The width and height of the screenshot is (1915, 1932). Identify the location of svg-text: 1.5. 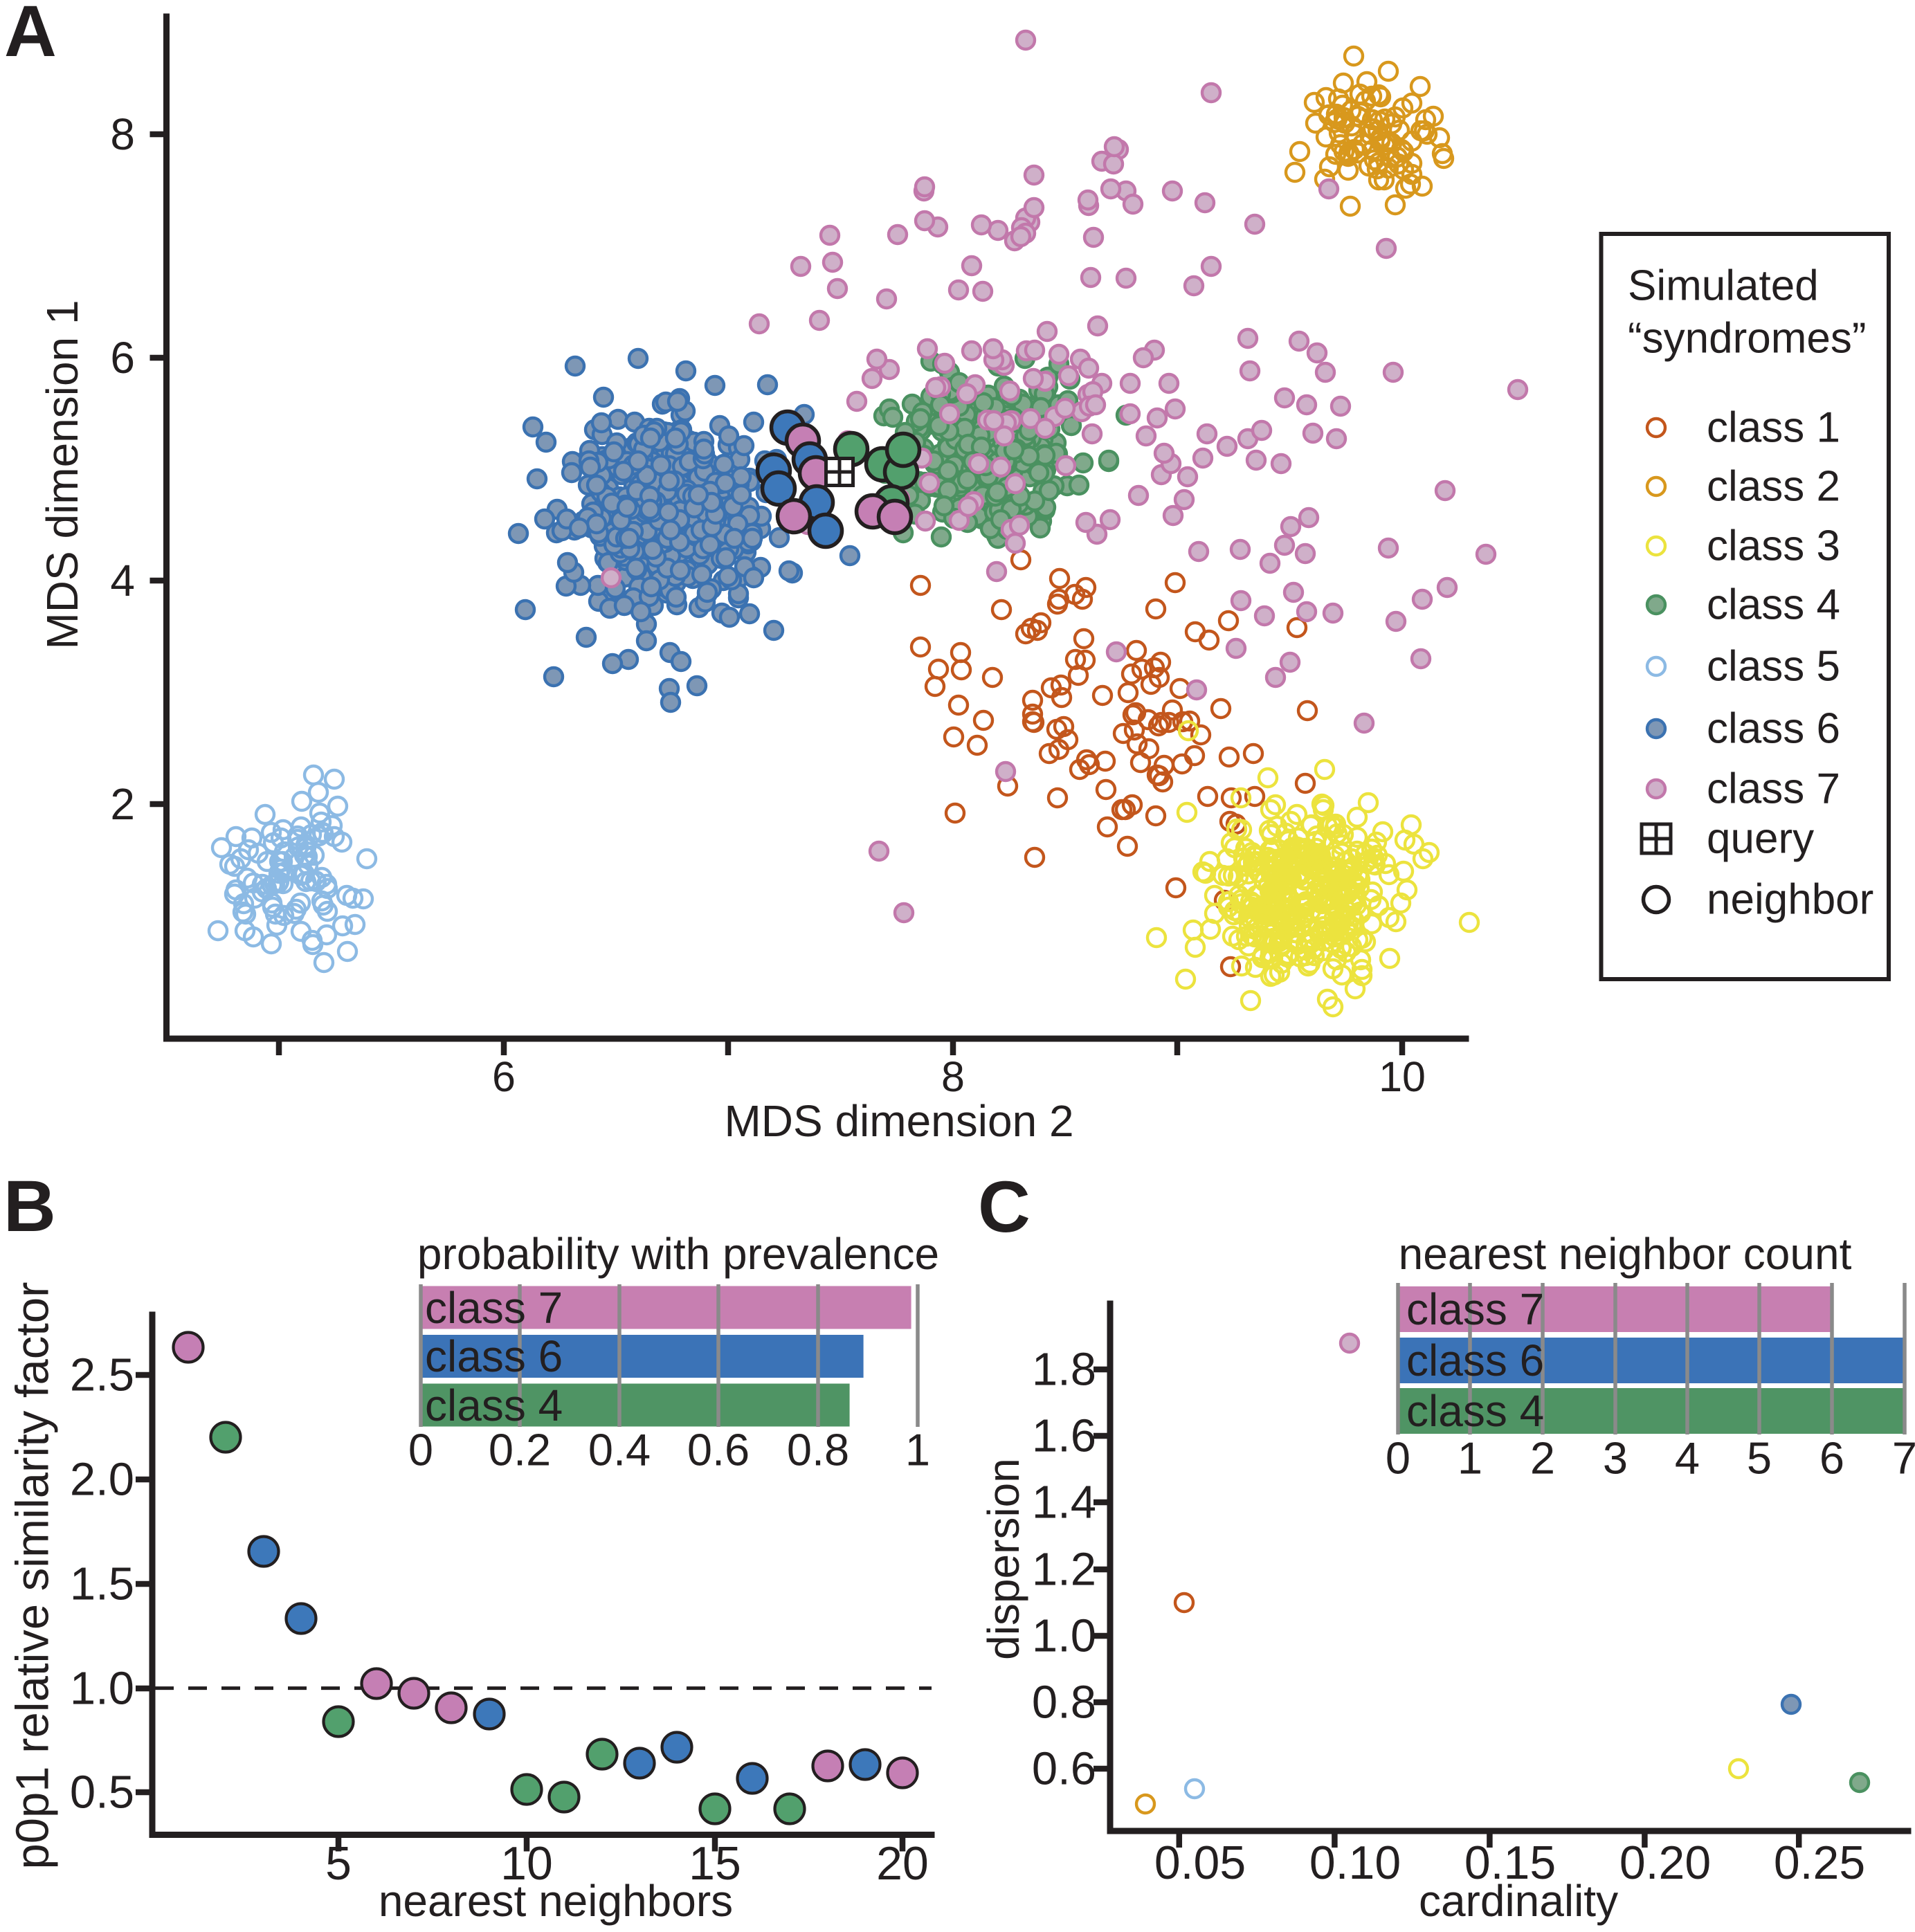
(102, 1584).